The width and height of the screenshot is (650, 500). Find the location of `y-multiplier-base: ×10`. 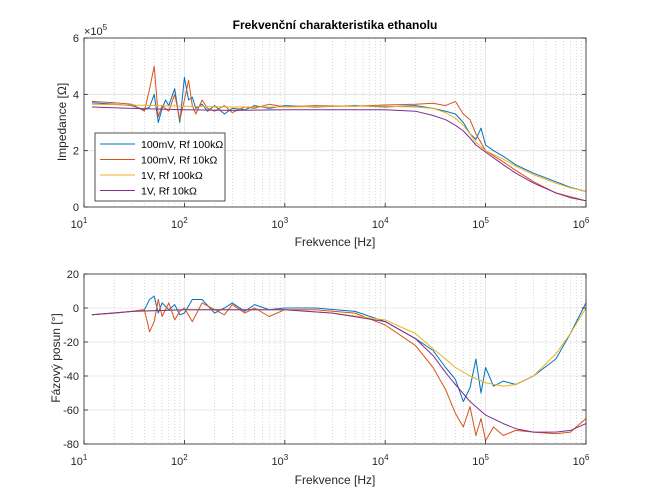

y-multiplier-base: ×10 is located at coordinates (93, 32).